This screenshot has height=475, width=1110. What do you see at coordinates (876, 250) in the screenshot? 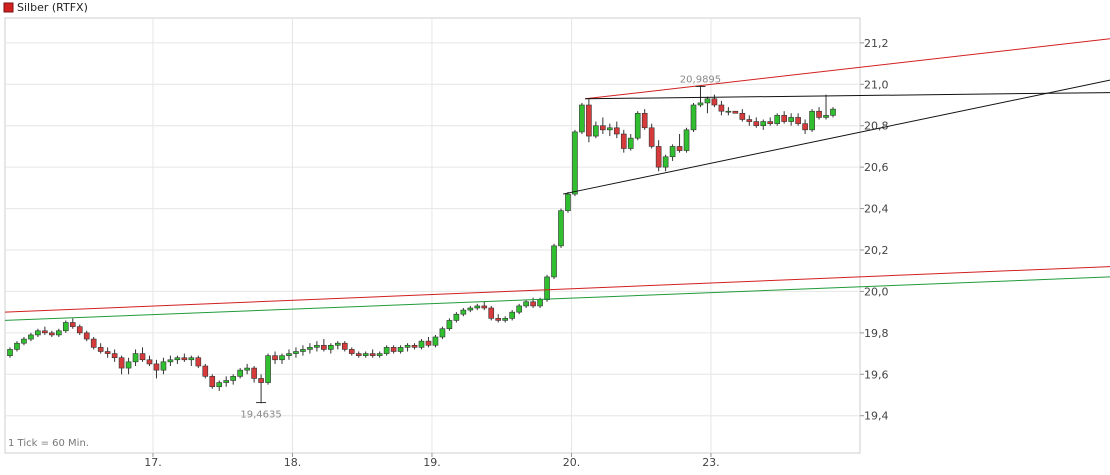
I see `y-tick-label: 20,2` at bounding box center [876, 250].